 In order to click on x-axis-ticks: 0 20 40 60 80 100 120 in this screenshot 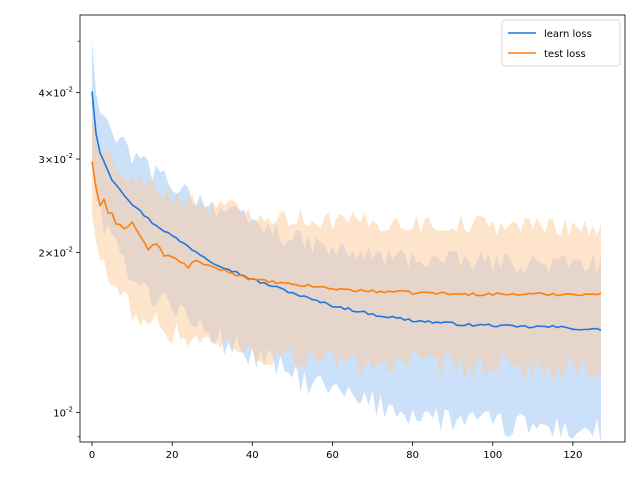, I will do `click(335, 451)`.